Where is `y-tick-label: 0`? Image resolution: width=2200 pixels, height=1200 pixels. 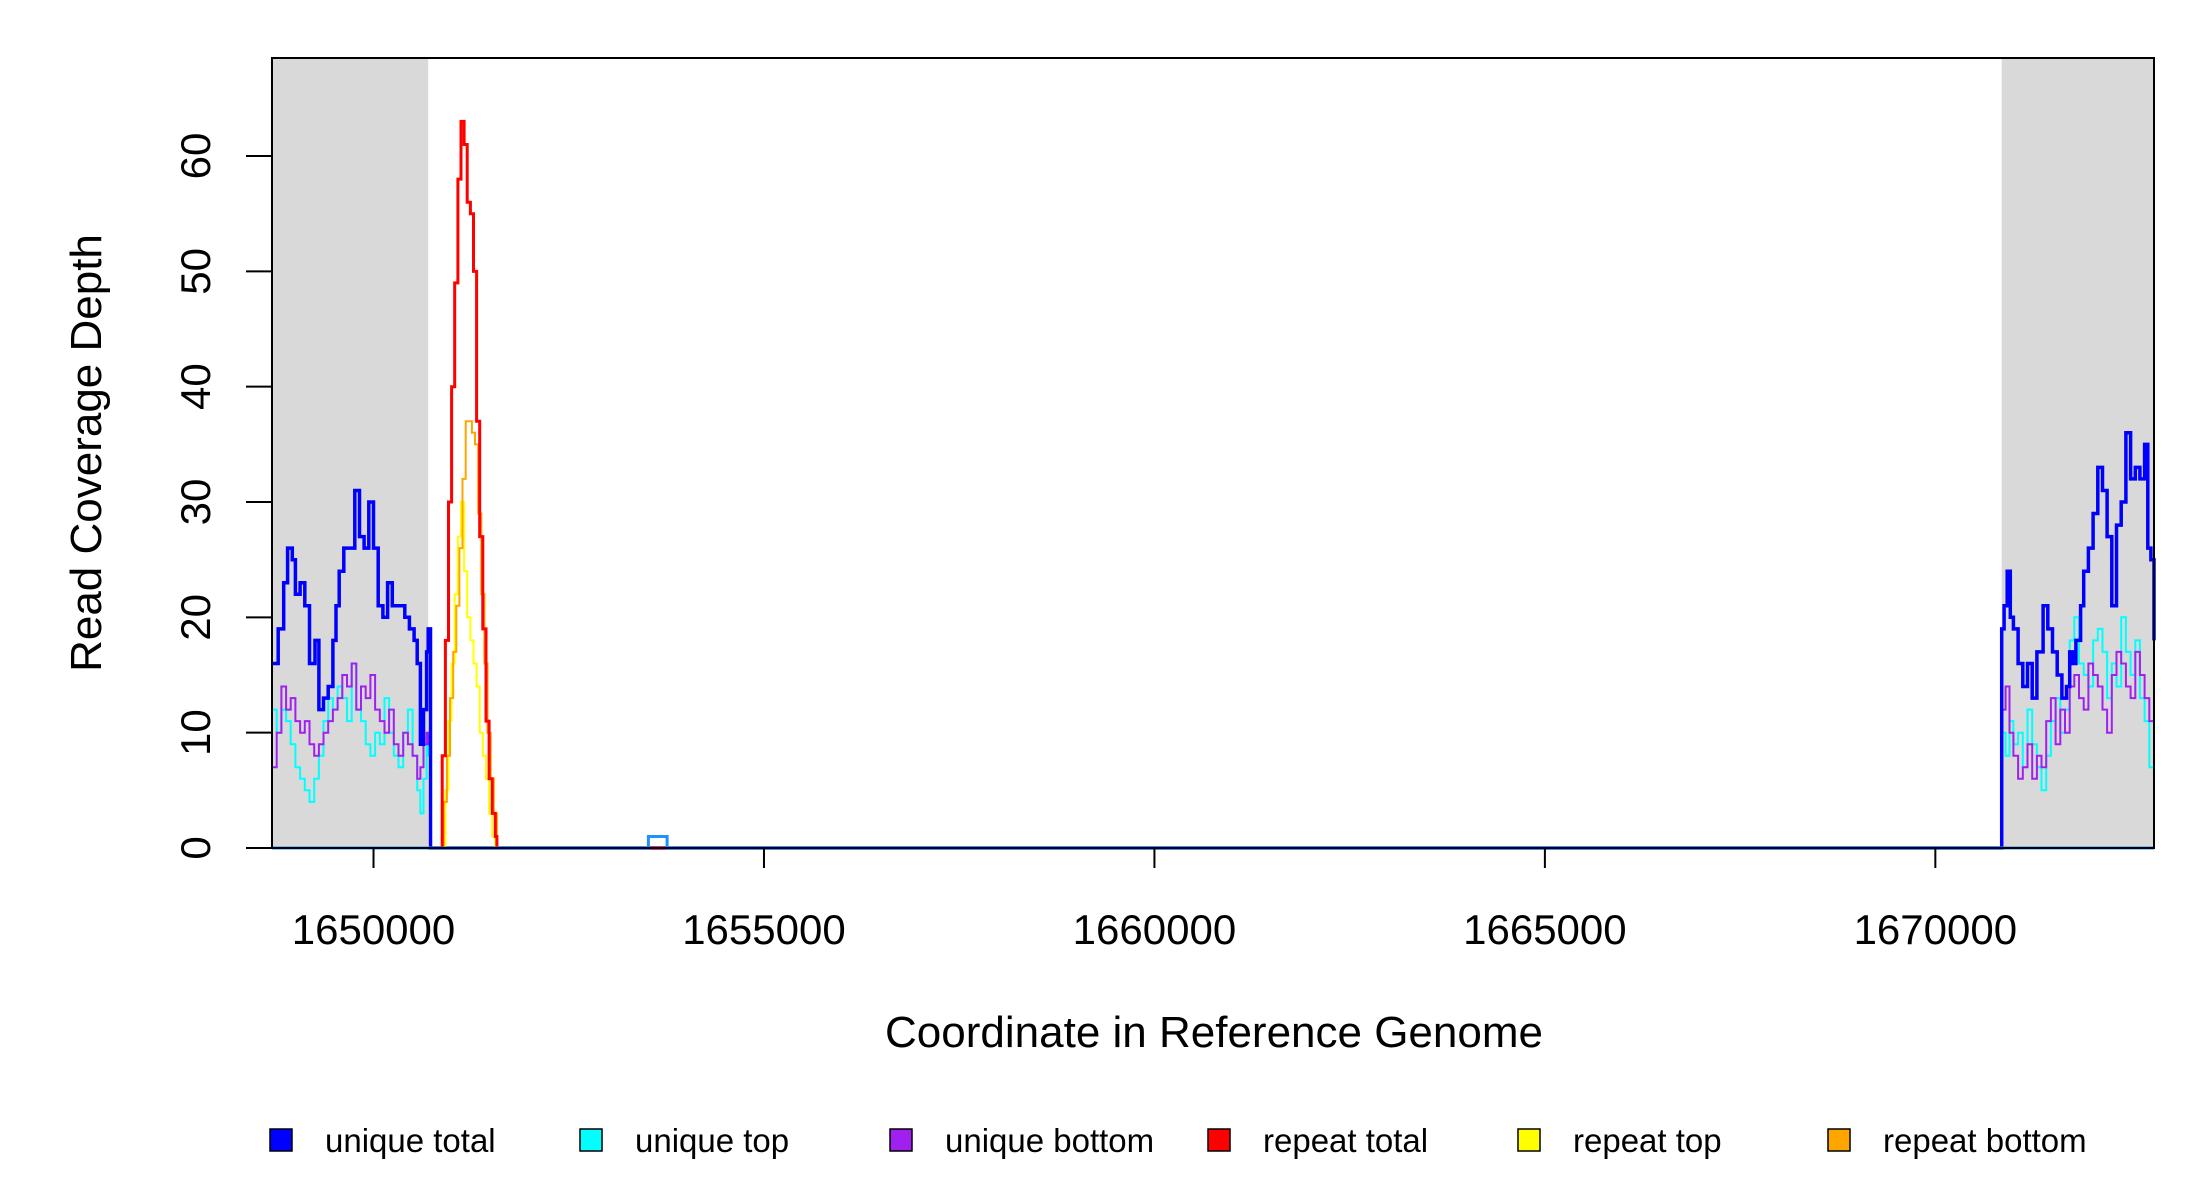
y-tick-label: 0 is located at coordinates (195, 847).